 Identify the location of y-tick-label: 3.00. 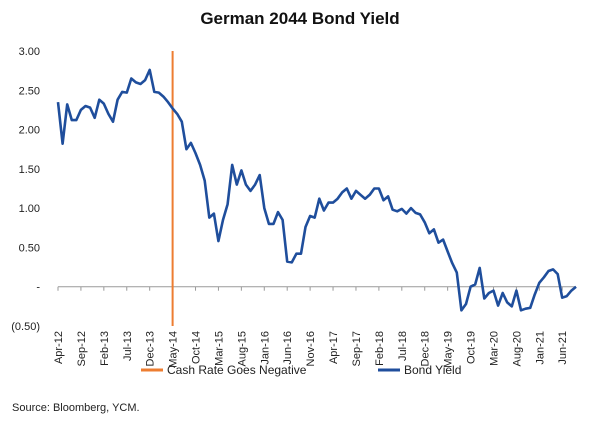
(29, 52).